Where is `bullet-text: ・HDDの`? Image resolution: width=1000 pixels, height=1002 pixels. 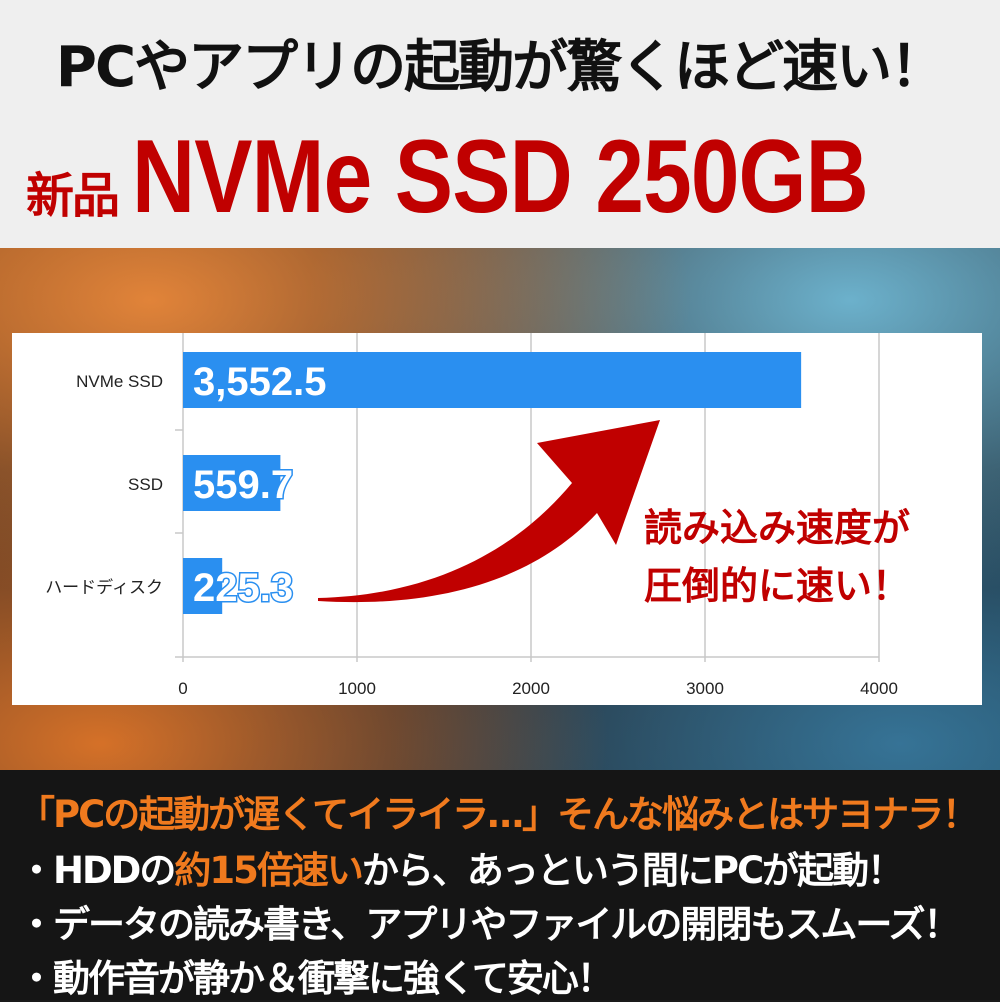
bullet-text: ・HDDの is located at coordinates (97, 870).